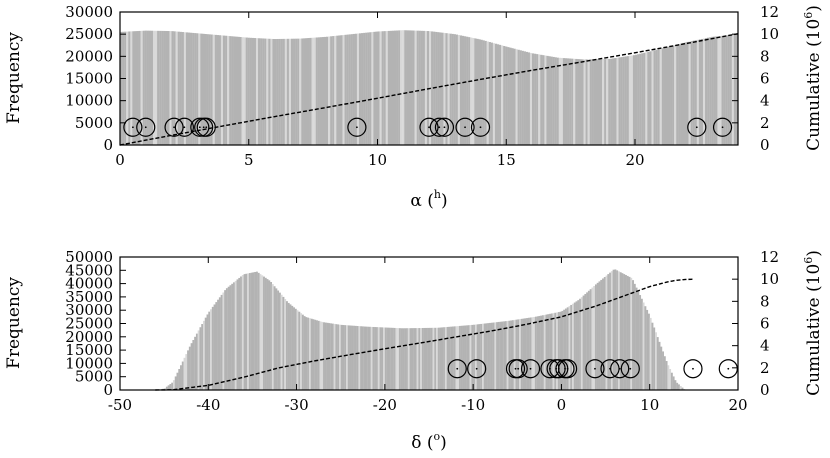 The image size is (830, 458). What do you see at coordinates (437, 194) in the screenshot?
I see `top-xlabel-sup: h` at bounding box center [437, 194].